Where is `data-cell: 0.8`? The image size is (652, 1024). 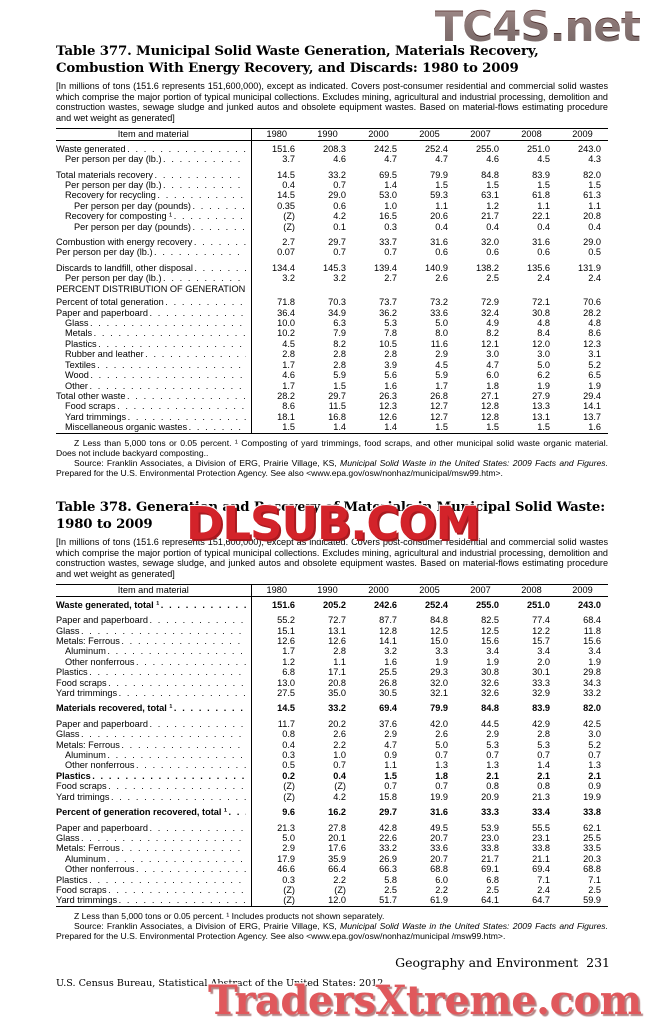
data-cell: 0.8 is located at coordinates (492, 786).